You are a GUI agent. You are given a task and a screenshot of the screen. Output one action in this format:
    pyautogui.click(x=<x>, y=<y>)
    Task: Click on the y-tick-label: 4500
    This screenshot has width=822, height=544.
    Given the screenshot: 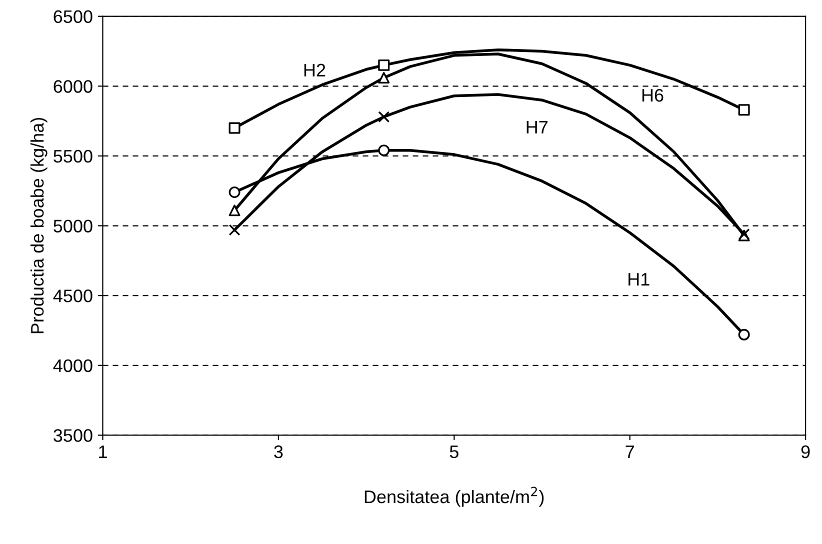 What is the action you would take?
    pyautogui.click(x=72, y=296)
    